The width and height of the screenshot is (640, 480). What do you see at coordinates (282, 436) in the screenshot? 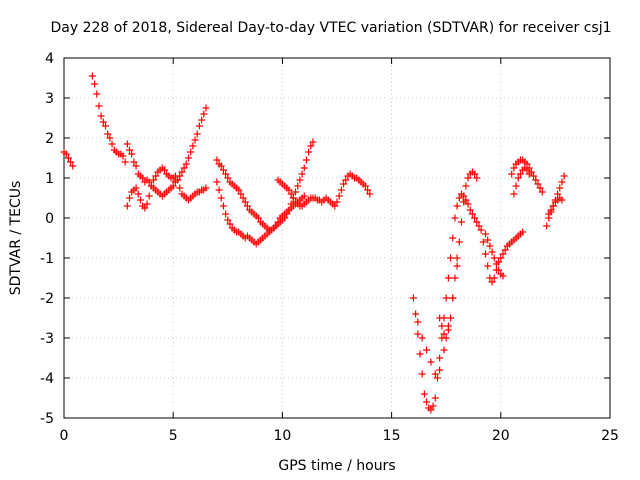
I see `x-tick-label: 10` at bounding box center [282, 436].